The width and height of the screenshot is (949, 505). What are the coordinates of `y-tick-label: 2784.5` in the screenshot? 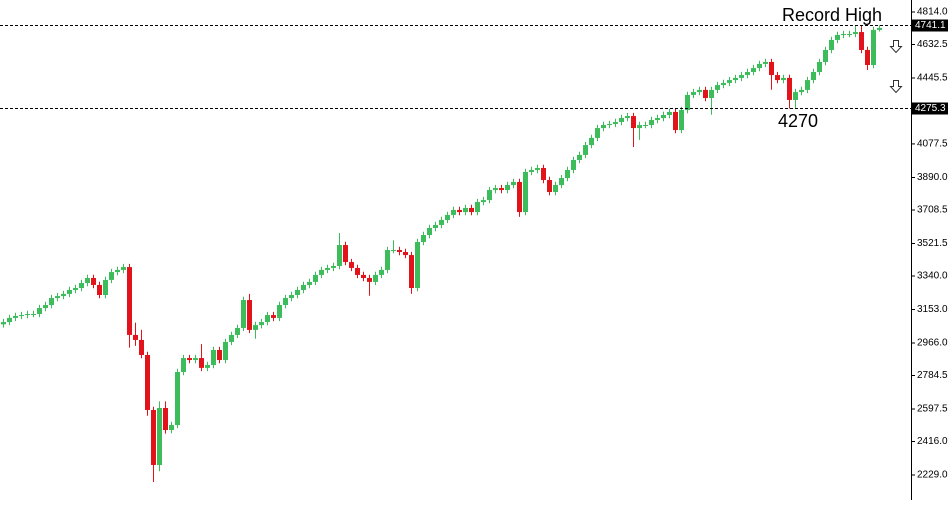 It's located at (932, 375).